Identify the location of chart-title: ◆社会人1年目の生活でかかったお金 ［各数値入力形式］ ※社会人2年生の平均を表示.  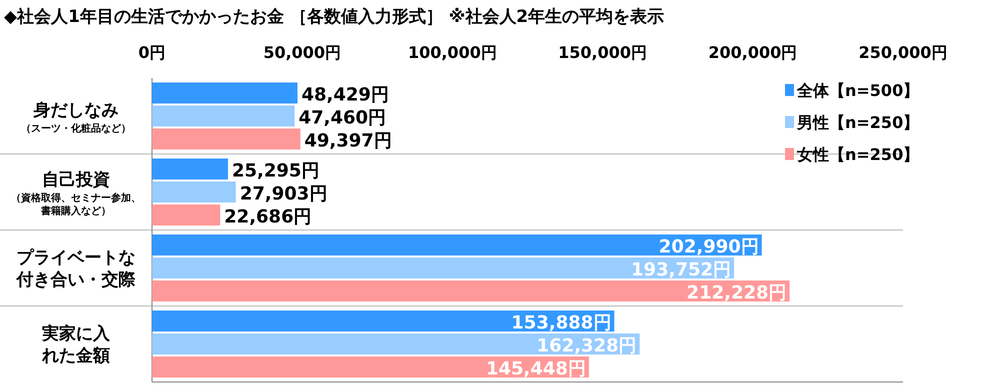
(334, 17).